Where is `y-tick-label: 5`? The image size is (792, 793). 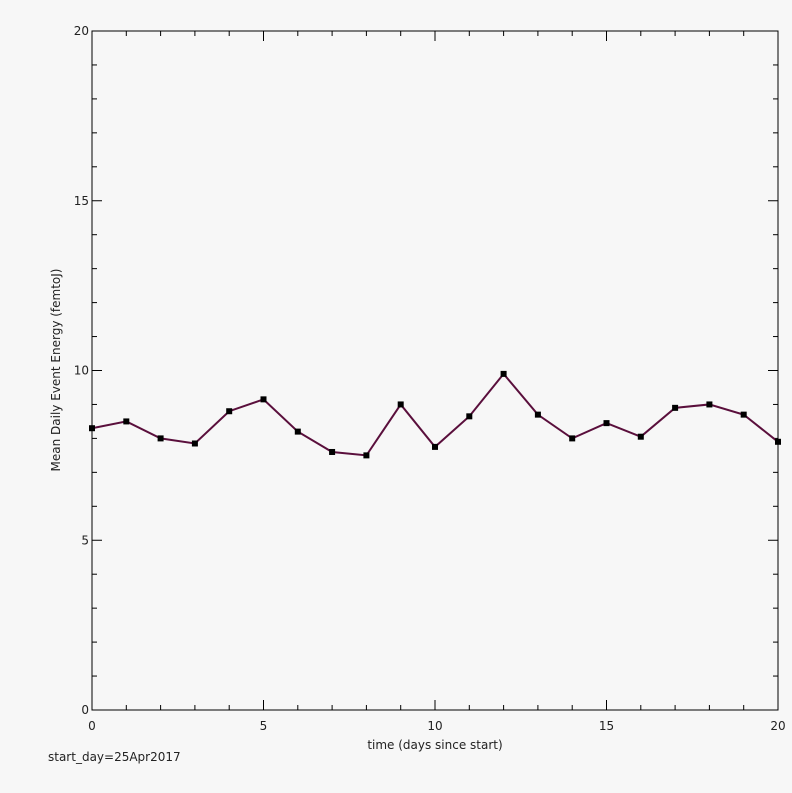
y-tick-label: 5 is located at coordinates (85, 540).